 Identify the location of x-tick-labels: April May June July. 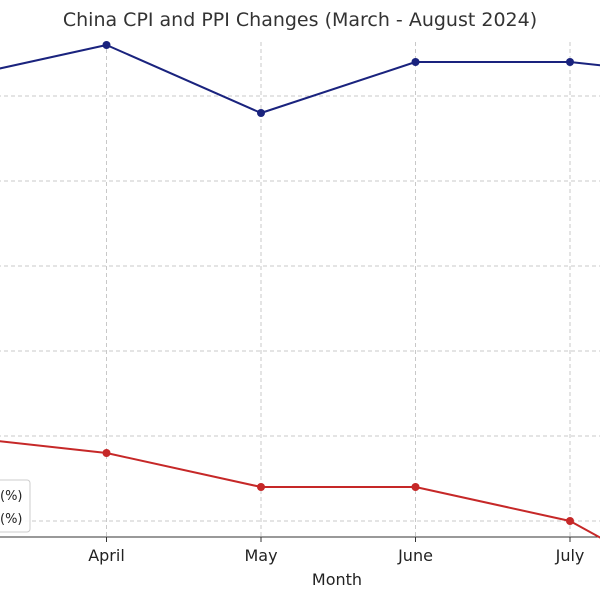
(336, 551).